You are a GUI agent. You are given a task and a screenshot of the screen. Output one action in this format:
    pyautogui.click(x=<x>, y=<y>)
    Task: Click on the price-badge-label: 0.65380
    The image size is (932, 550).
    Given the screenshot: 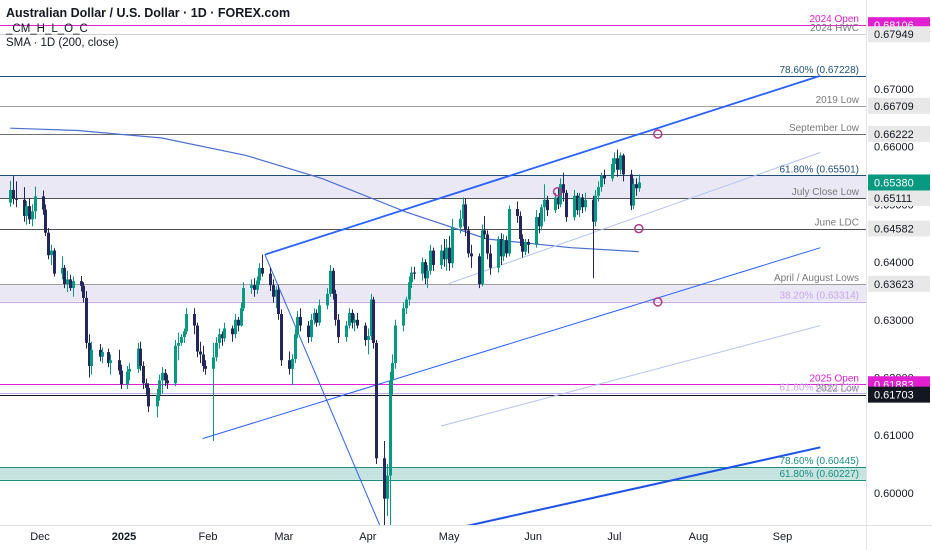 What is the action you would take?
    pyautogui.click(x=894, y=183)
    